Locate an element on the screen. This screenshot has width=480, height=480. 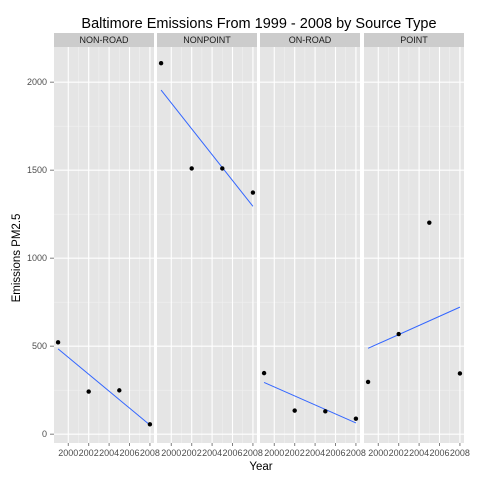
y-tick-label: 2000 is located at coordinates (37, 82).